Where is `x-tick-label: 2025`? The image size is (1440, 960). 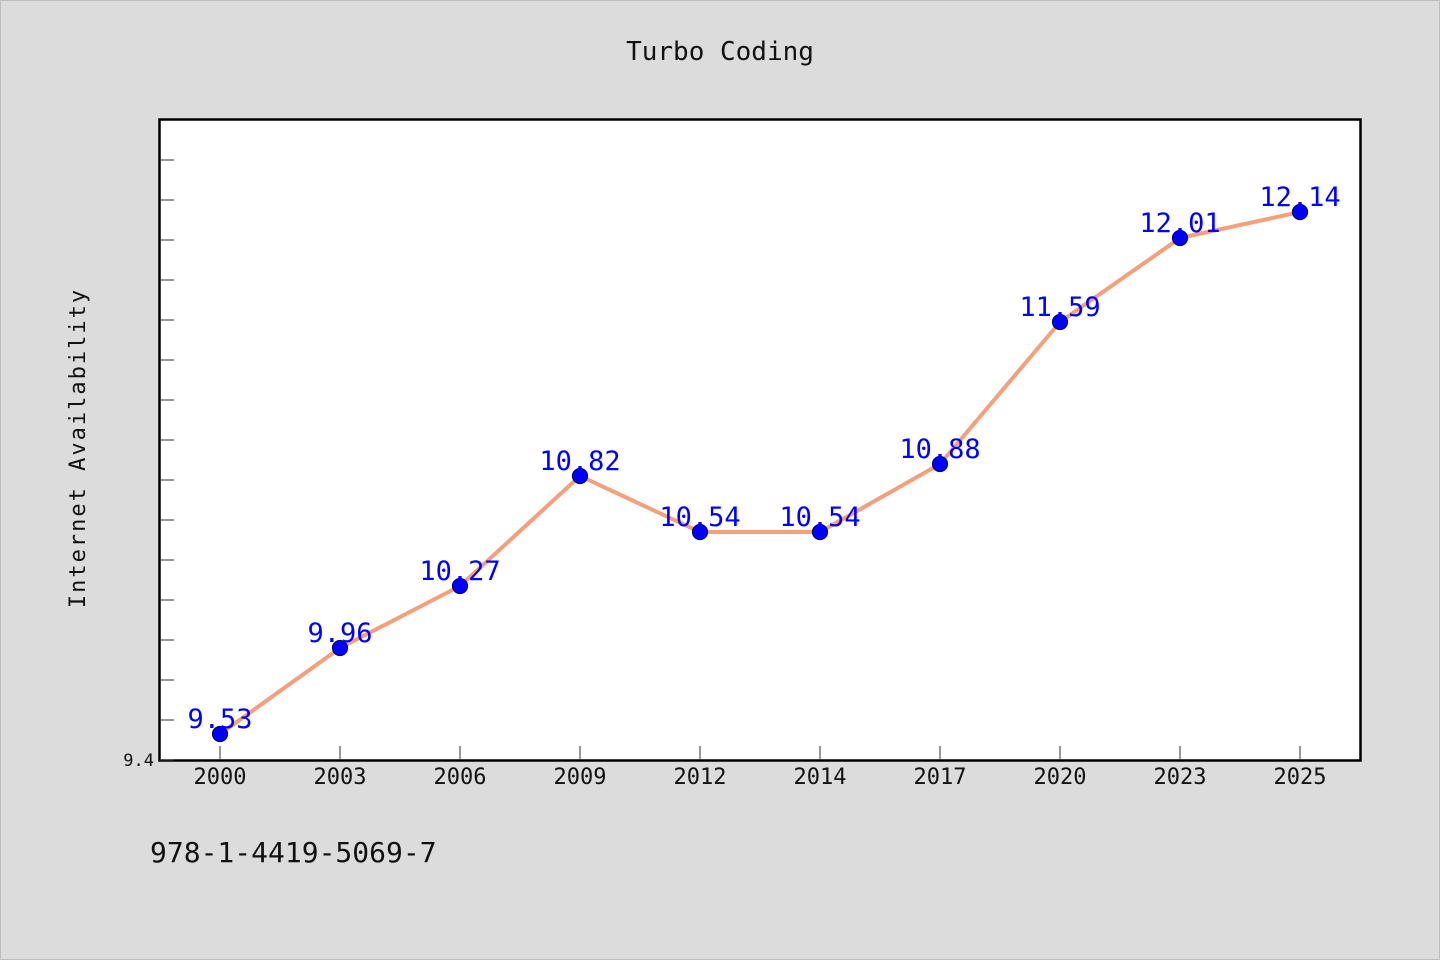 x-tick-label: 2025 is located at coordinates (1300, 777).